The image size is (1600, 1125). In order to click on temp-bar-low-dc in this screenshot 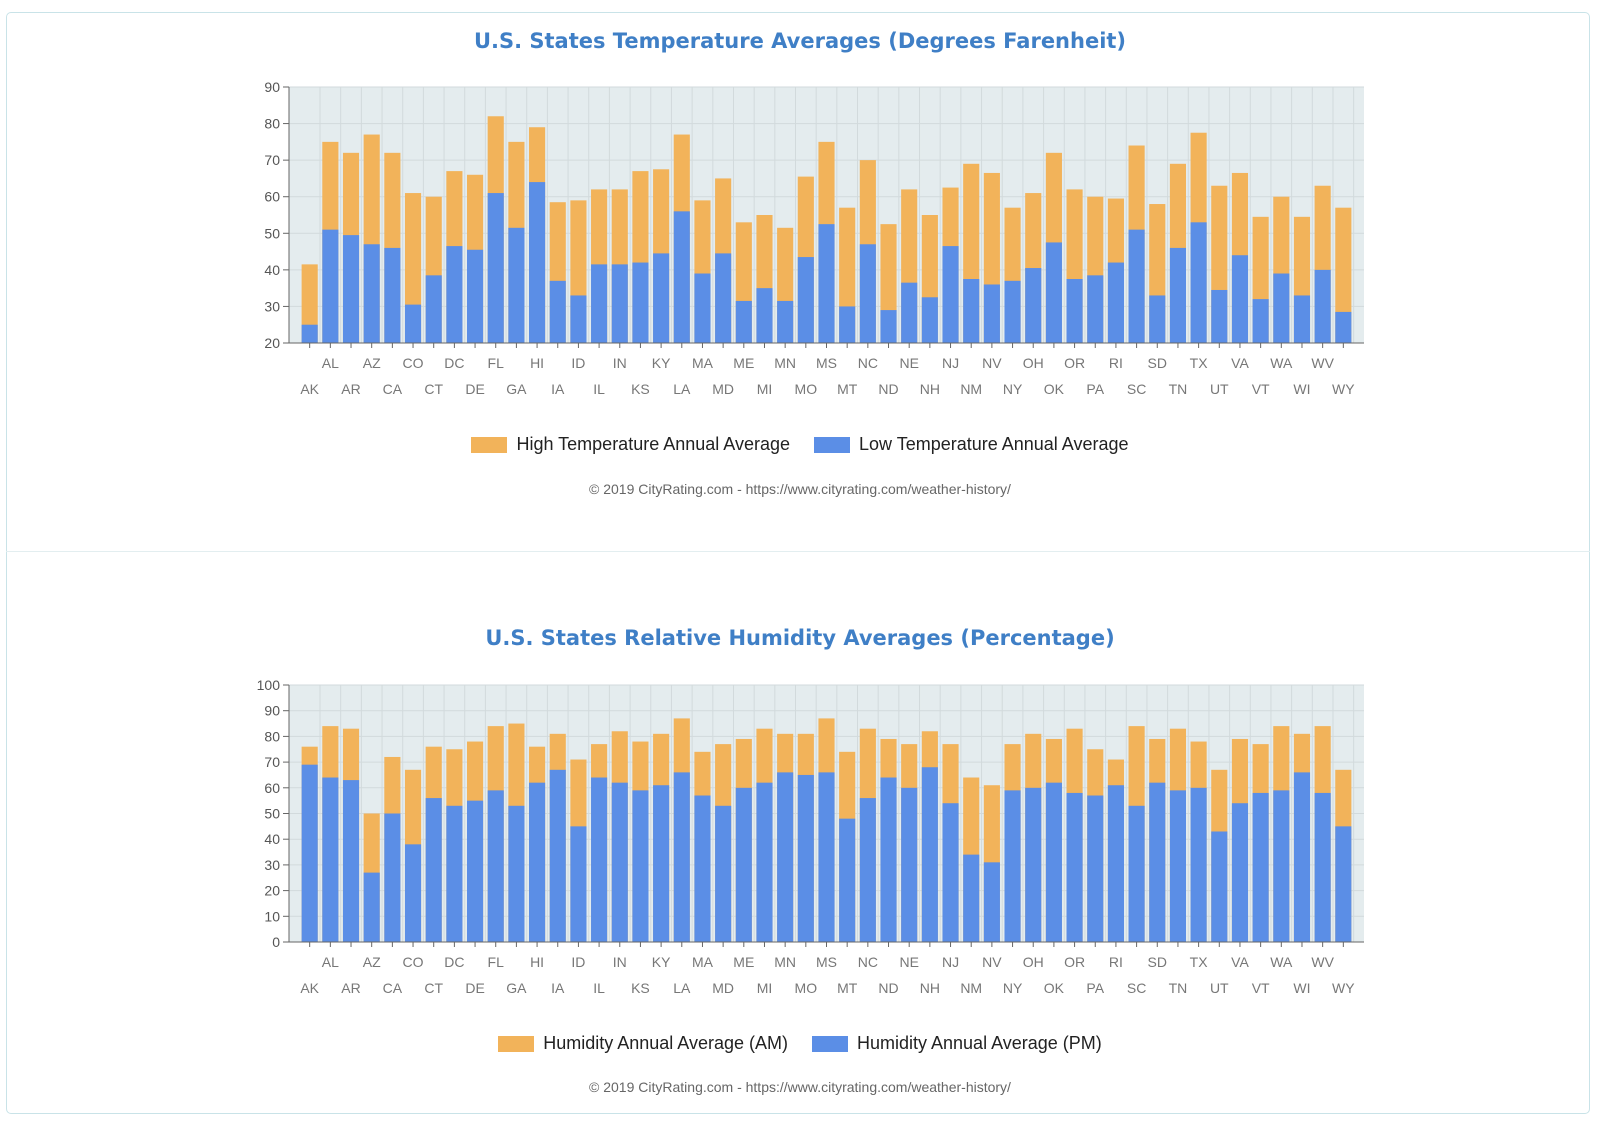, I will do `click(454, 294)`.